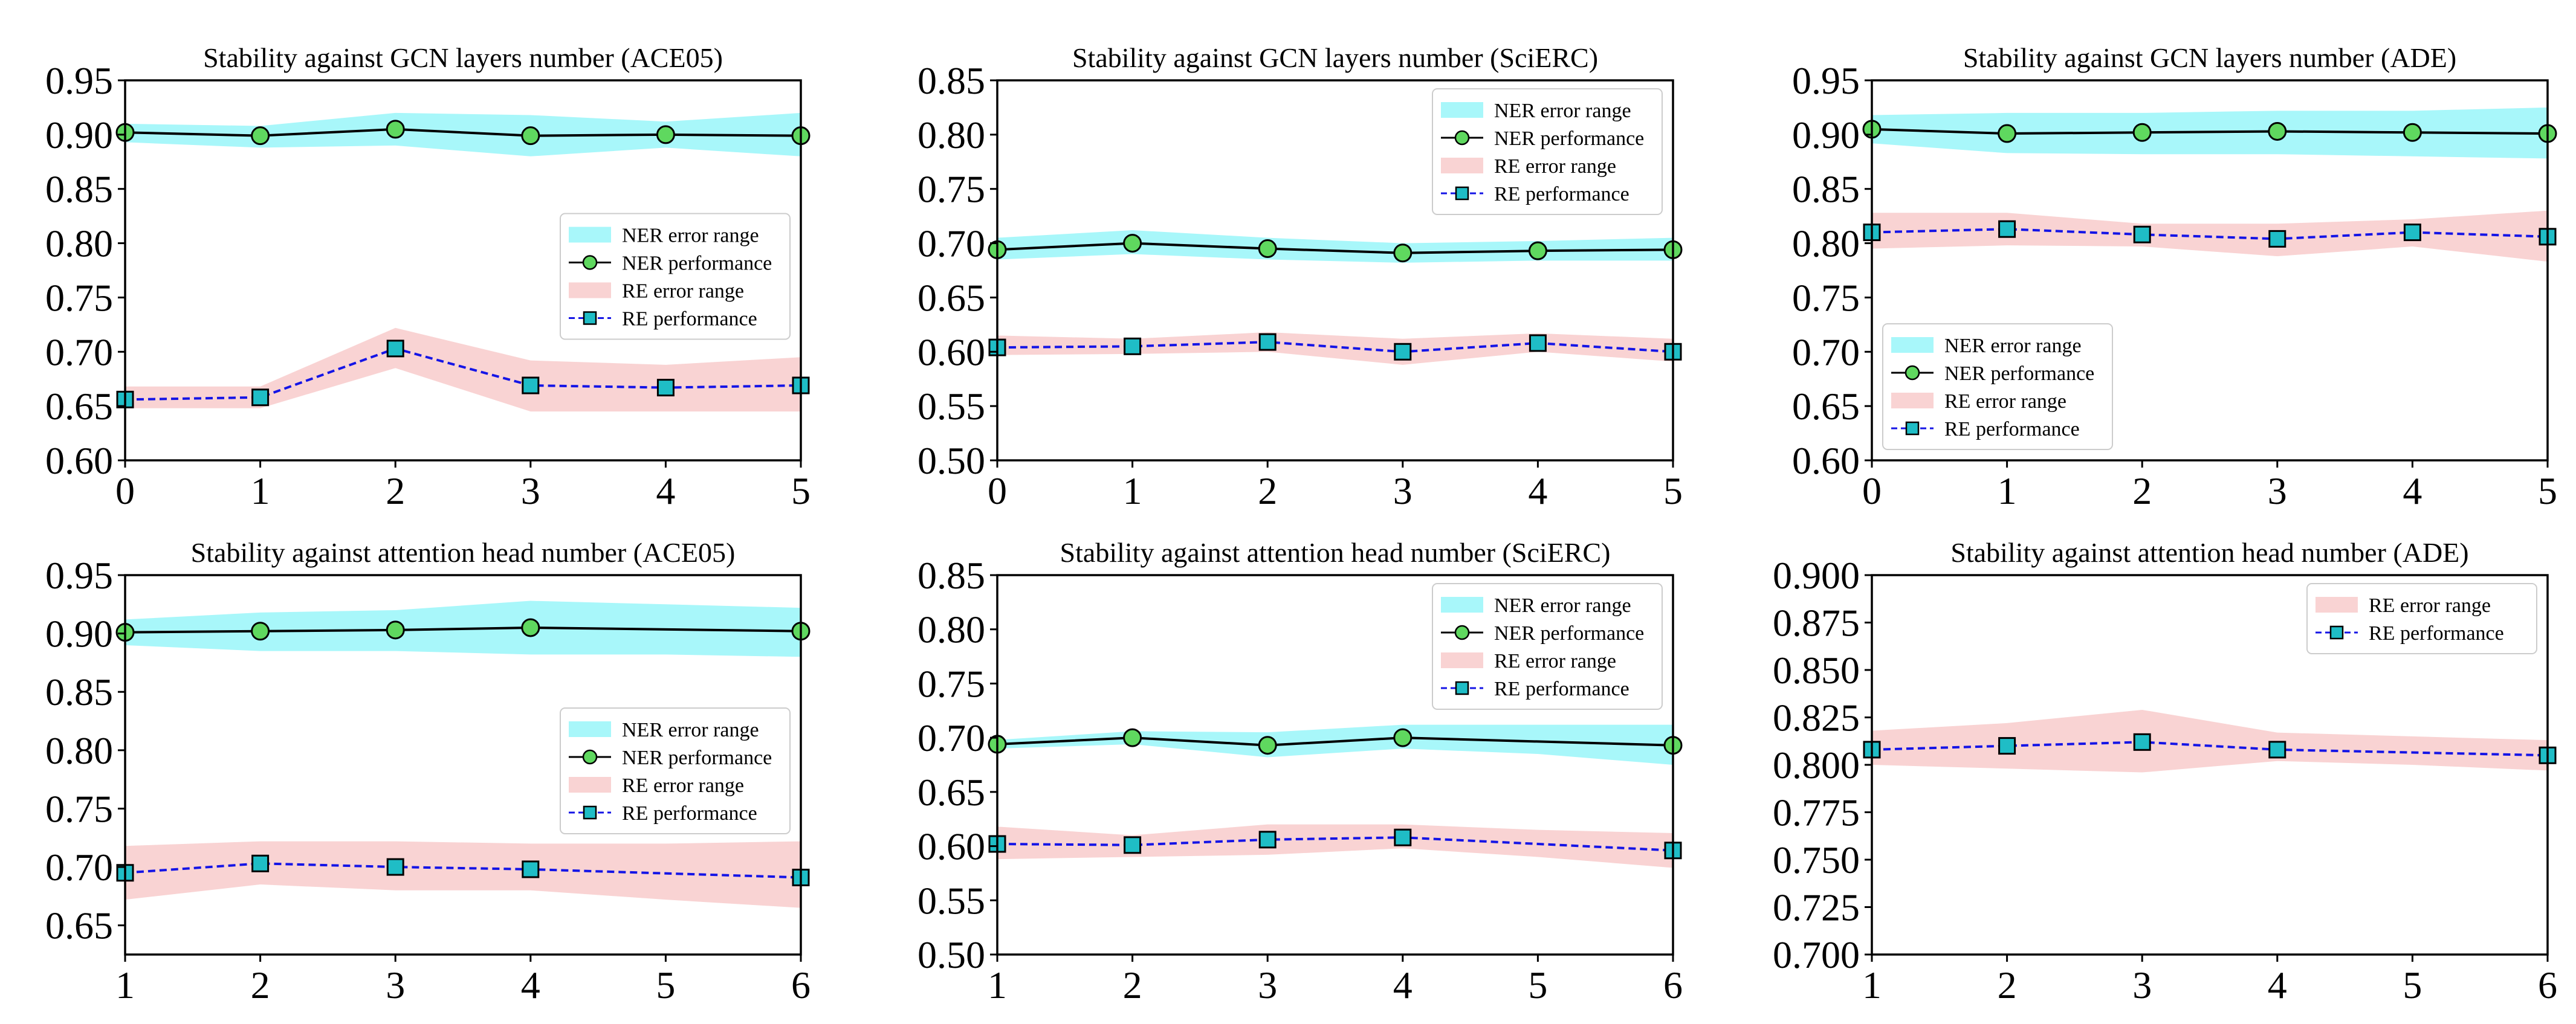 The image size is (2576, 1024). What do you see at coordinates (951, 954) in the screenshot?
I see `y-tick-label: 0.50` at bounding box center [951, 954].